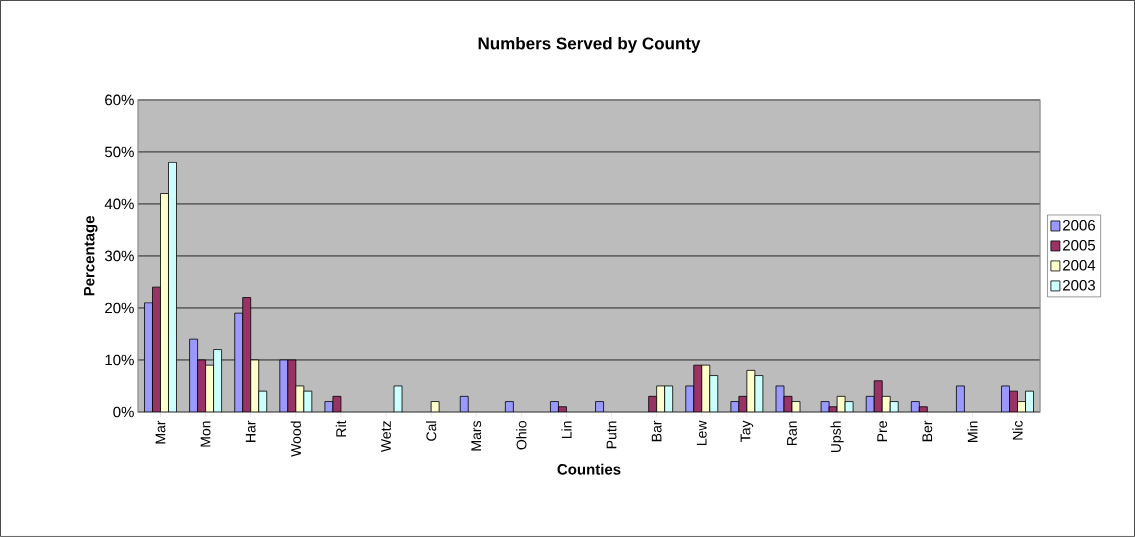  Describe the element at coordinates (91, 256) in the screenshot. I see `y-axis-title: Percentage` at that location.